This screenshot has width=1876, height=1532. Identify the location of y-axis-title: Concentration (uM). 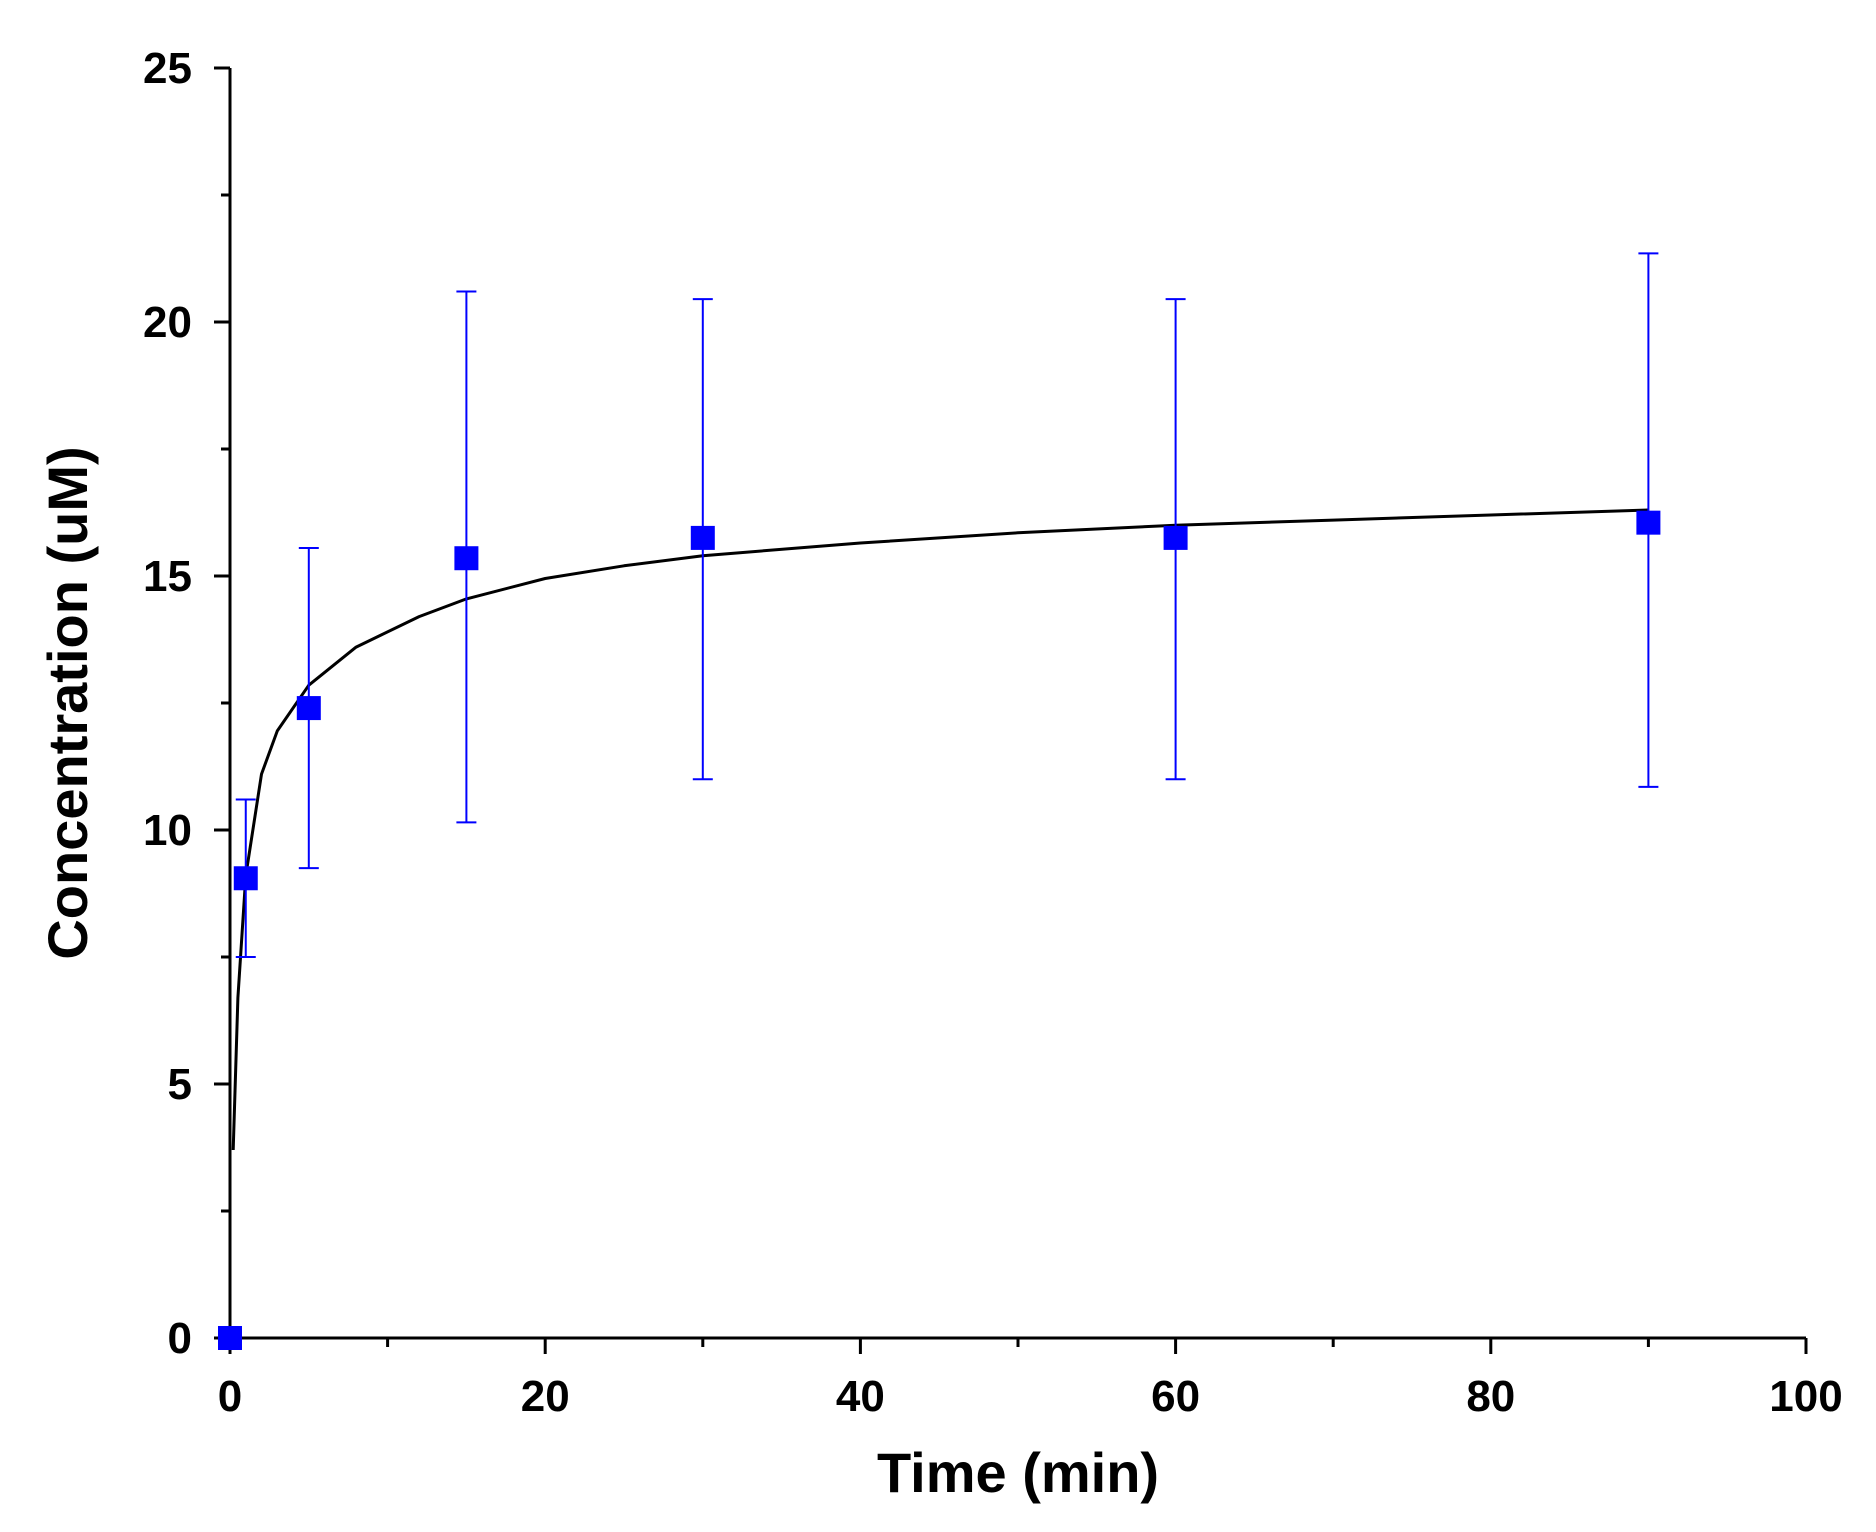
(67, 702).